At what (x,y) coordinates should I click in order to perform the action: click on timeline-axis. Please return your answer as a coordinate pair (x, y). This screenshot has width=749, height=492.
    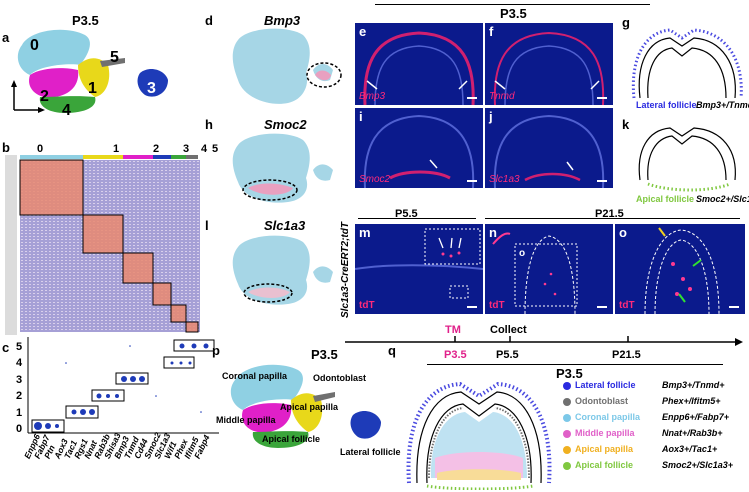
    Looking at the image, I should click on (544, 341).